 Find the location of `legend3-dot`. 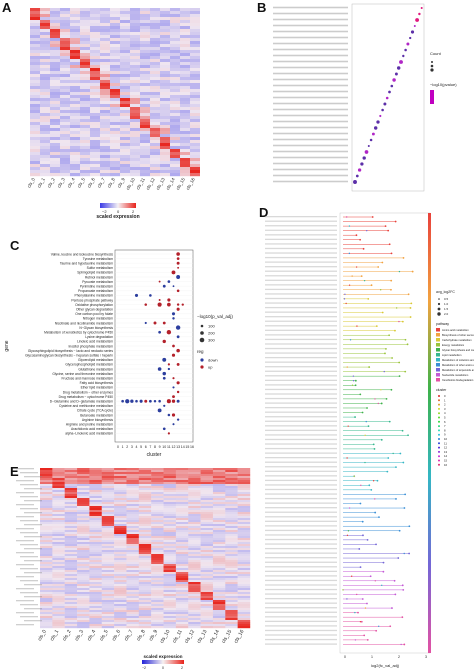

legend3-dot is located at coordinates (439, 408).